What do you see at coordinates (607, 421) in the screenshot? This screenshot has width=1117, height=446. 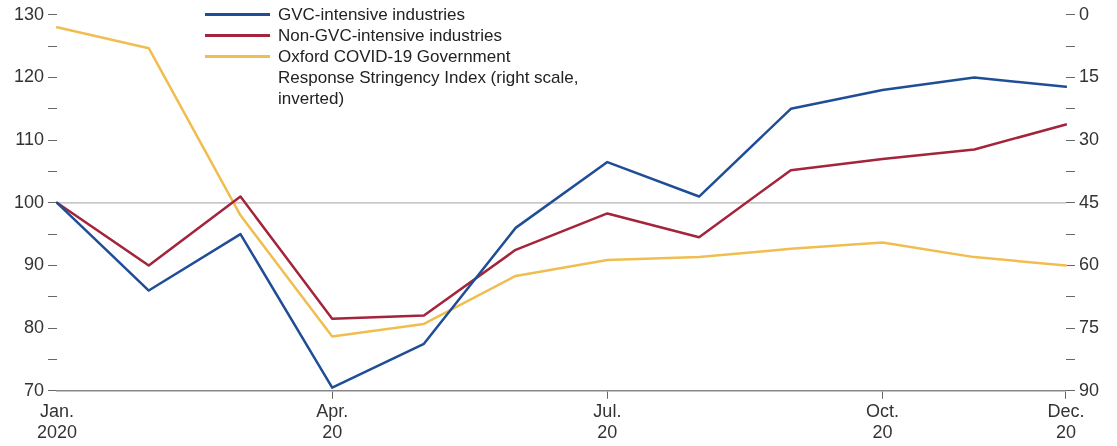 I see `x-tick-label: Jul. 20` at bounding box center [607, 421].